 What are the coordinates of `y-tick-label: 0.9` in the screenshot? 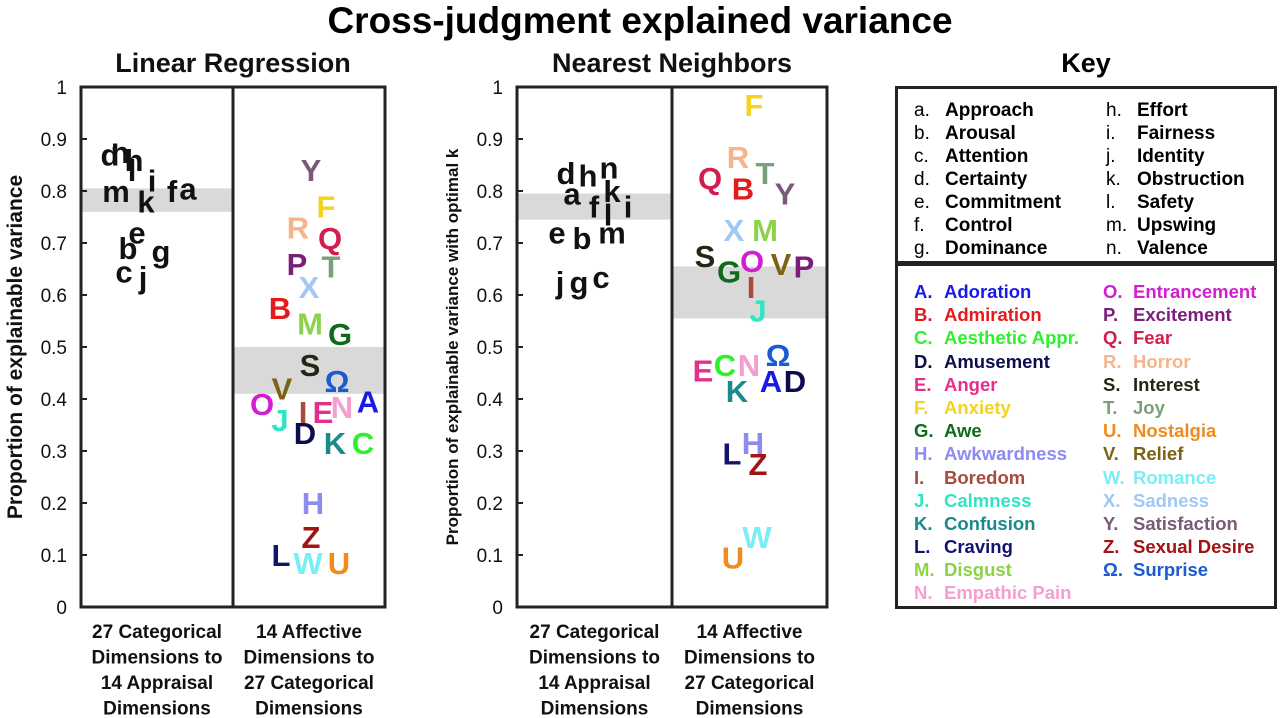 It's located at (54, 140).